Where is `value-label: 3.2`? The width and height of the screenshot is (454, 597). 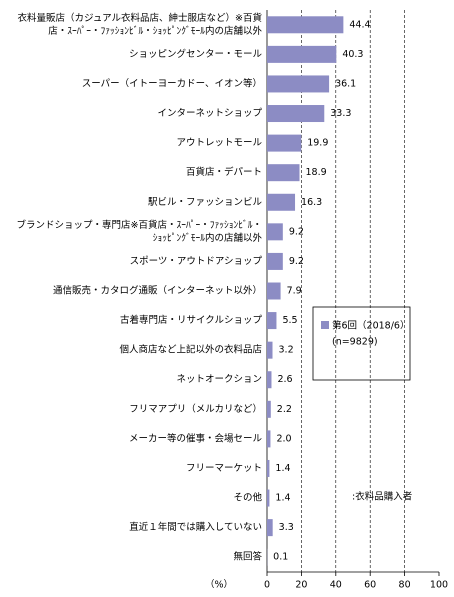 value-label: 3.2 is located at coordinates (286, 350).